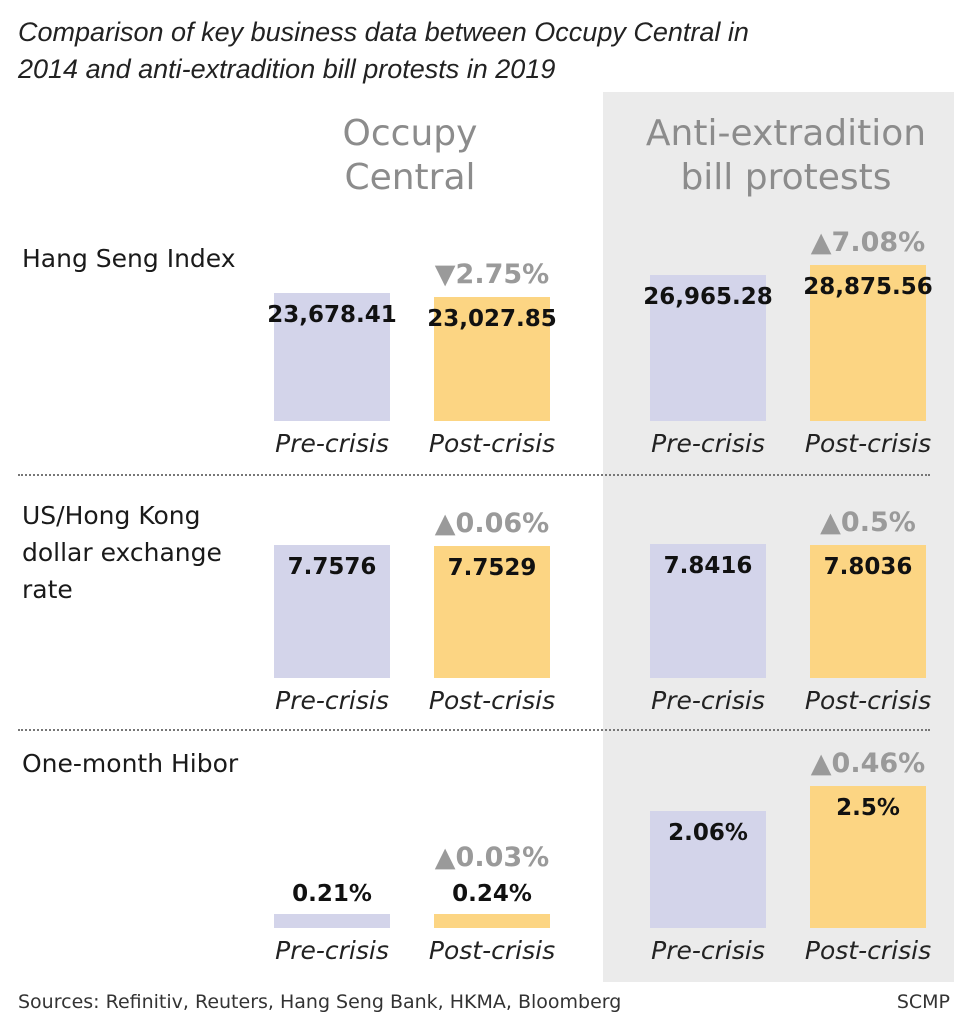 Image resolution: width=972 pixels, height=1031 pixels. What do you see at coordinates (332, 315) in the screenshot?
I see `data-label: 23,678.41` at bounding box center [332, 315].